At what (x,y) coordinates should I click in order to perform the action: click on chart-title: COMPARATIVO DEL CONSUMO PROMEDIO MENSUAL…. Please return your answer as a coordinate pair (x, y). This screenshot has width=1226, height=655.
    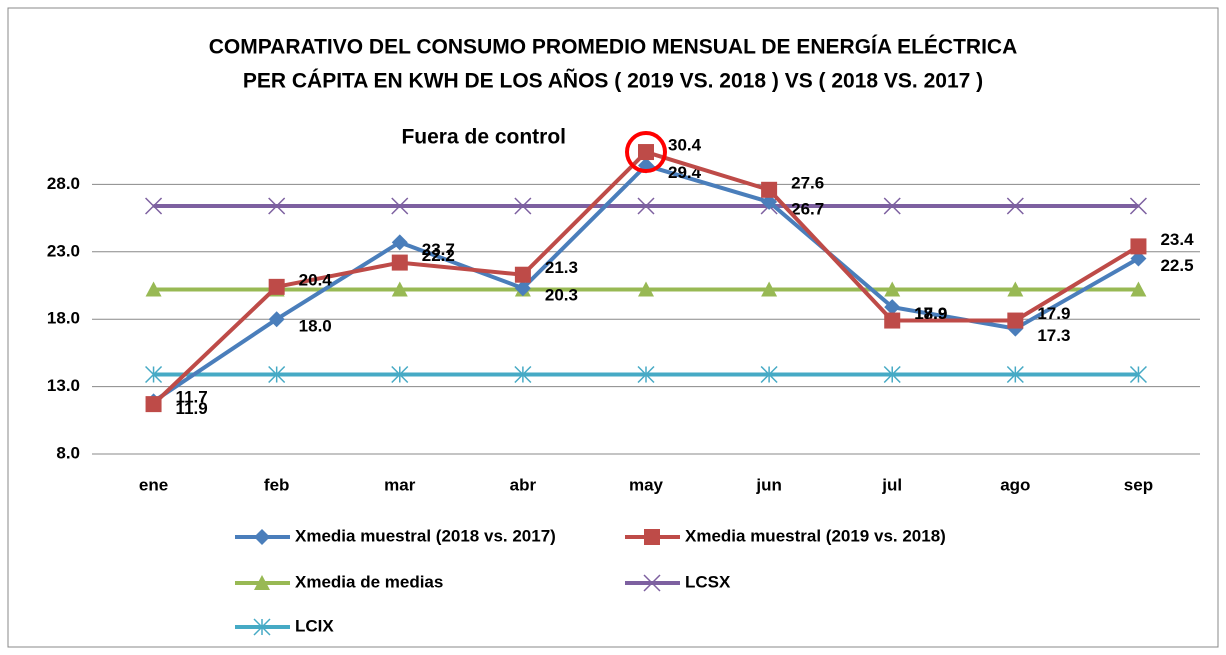
    Looking at the image, I should click on (613, 47).